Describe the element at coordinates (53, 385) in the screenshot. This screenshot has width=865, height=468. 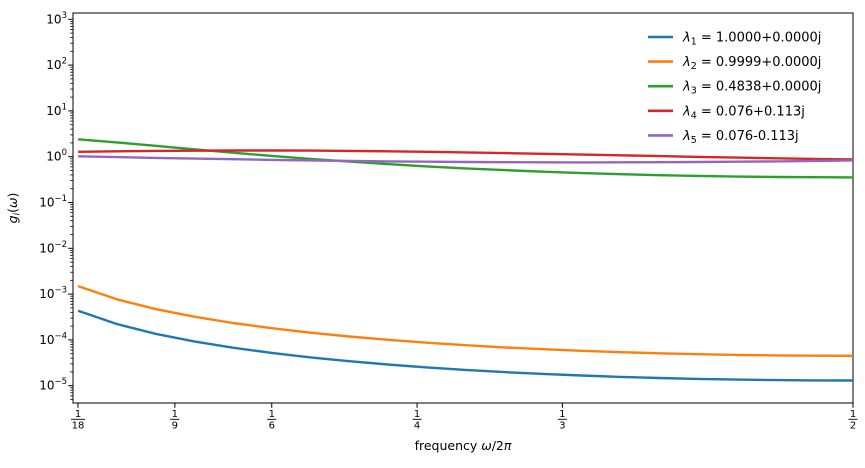
I see `y-tick-label: 10⁻⁵` at that location.